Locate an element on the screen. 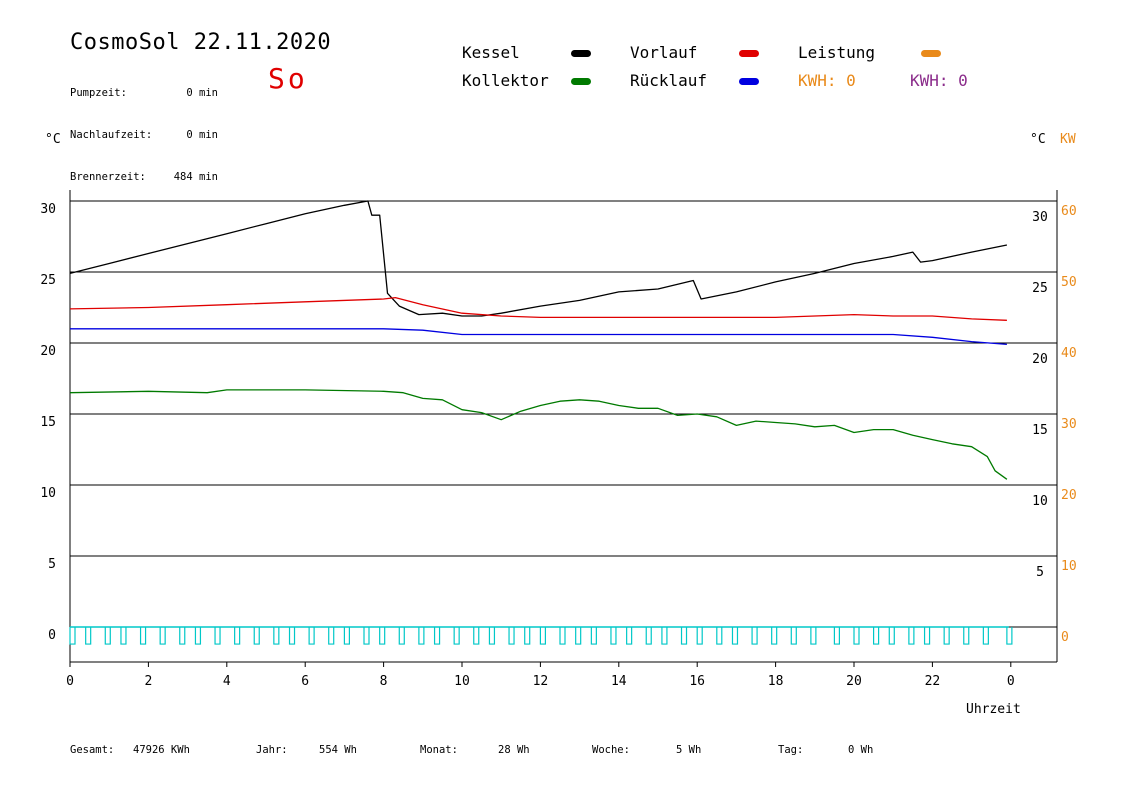  y-tick-label-right-c: 25 is located at coordinates (1040, 288).